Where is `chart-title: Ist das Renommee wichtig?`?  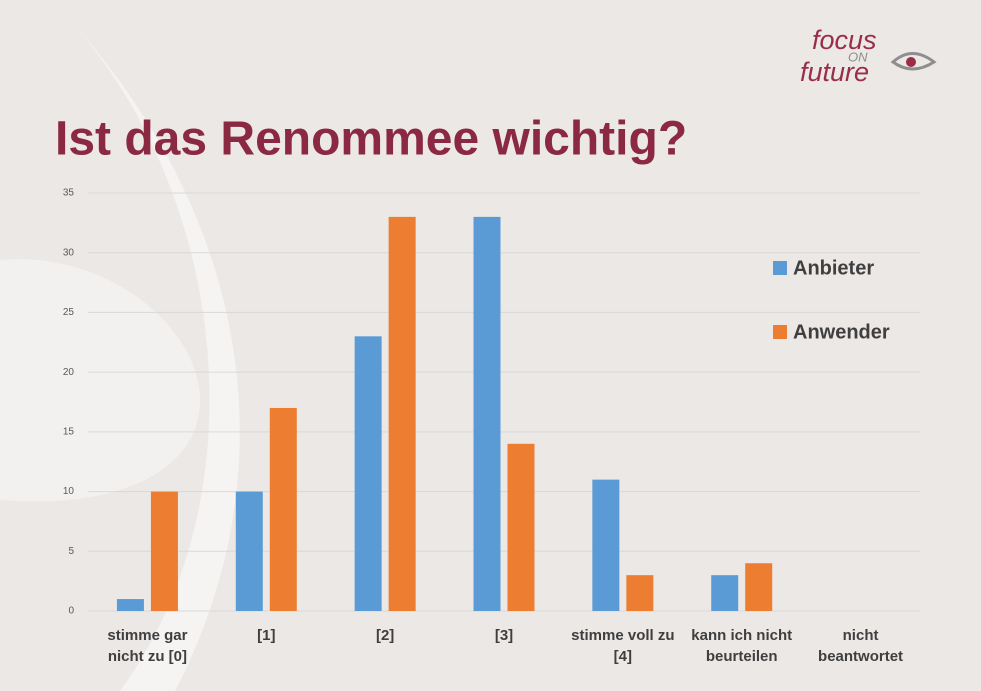 chart-title: Ist das Renommee wichtig? is located at coordinates (371, 139).